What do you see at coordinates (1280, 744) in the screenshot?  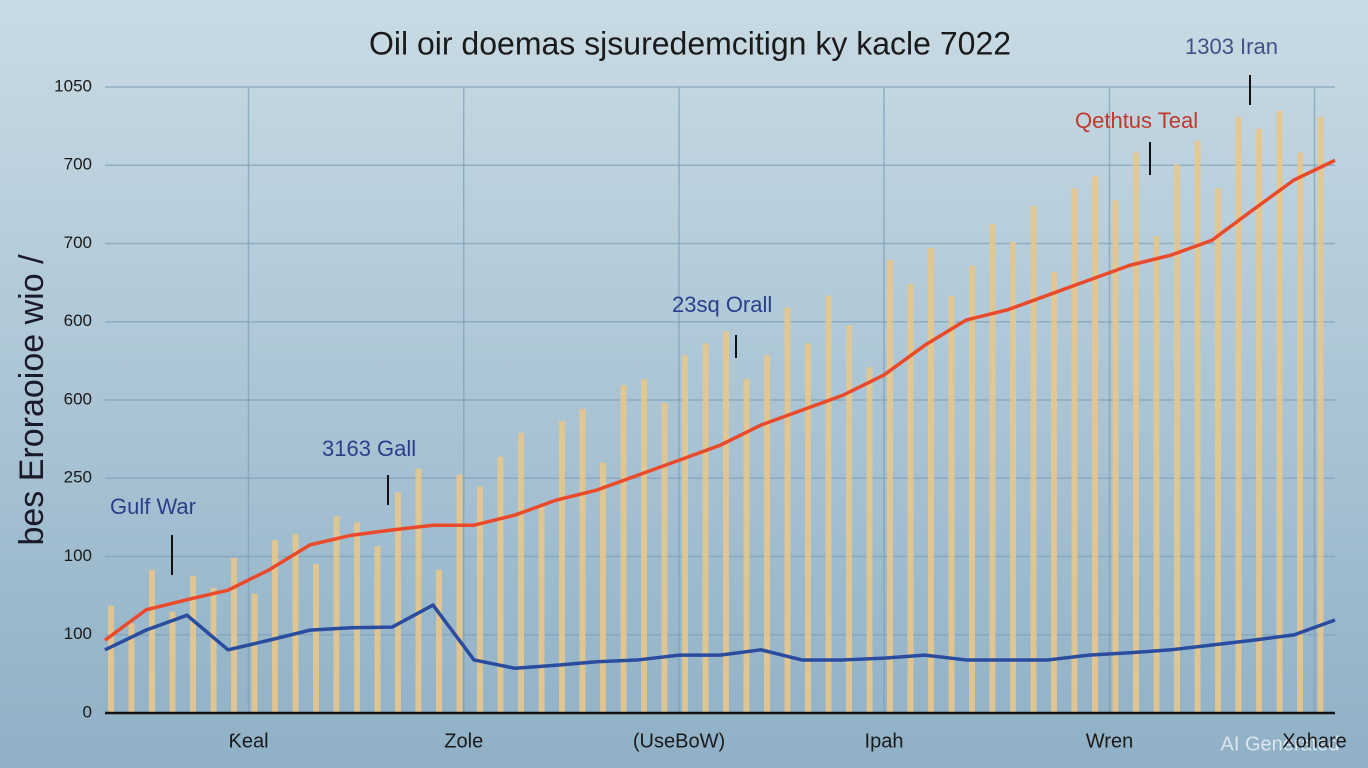 I see `watermark: AI Generated` at bounding box center [1280, 744].